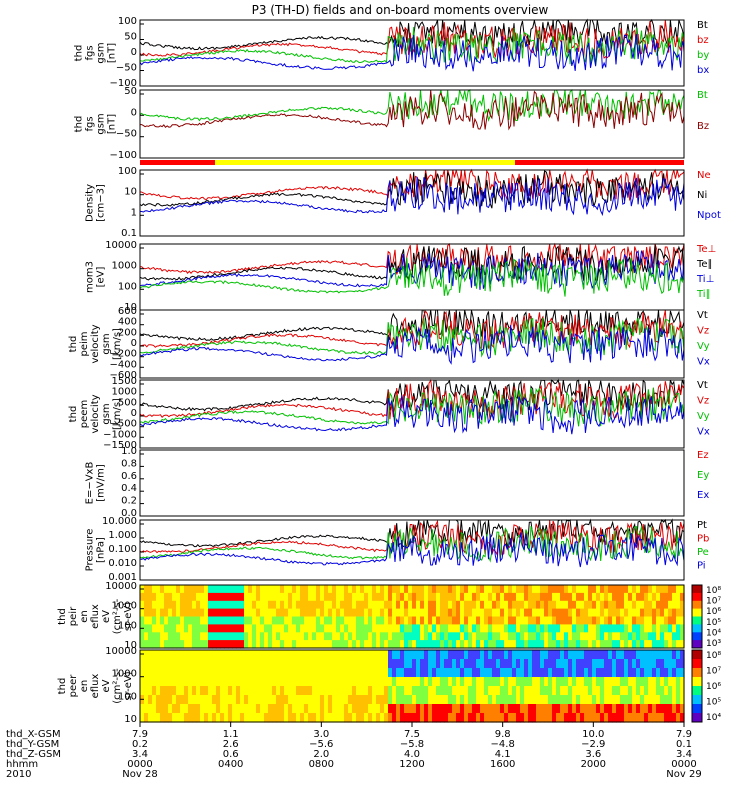  Describe the element at coordinates (117, 686) in the screenshot. I see `y-axis-label: (cm²-s-` at that location.